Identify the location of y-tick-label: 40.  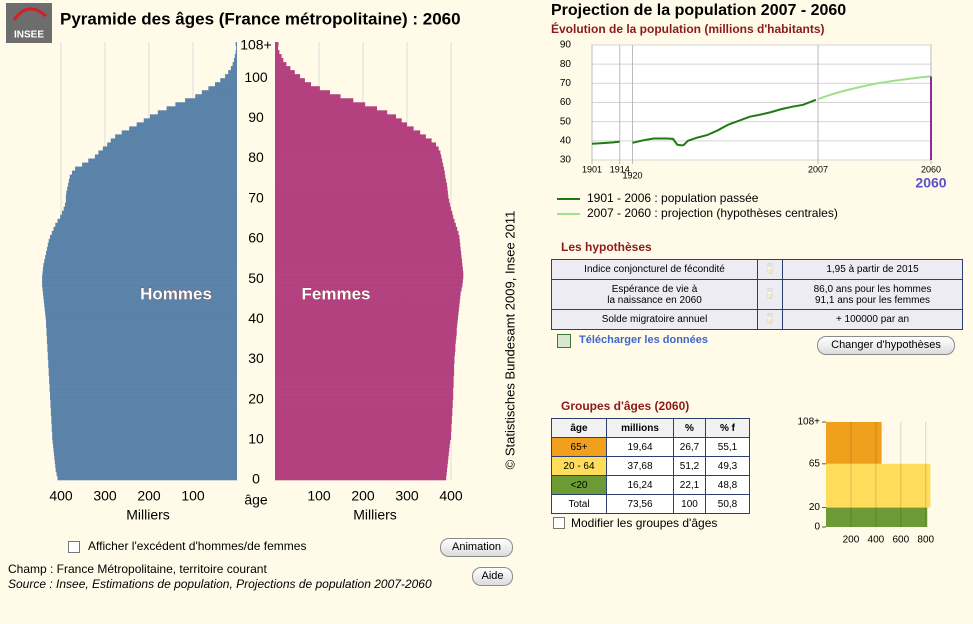
(256, 318).